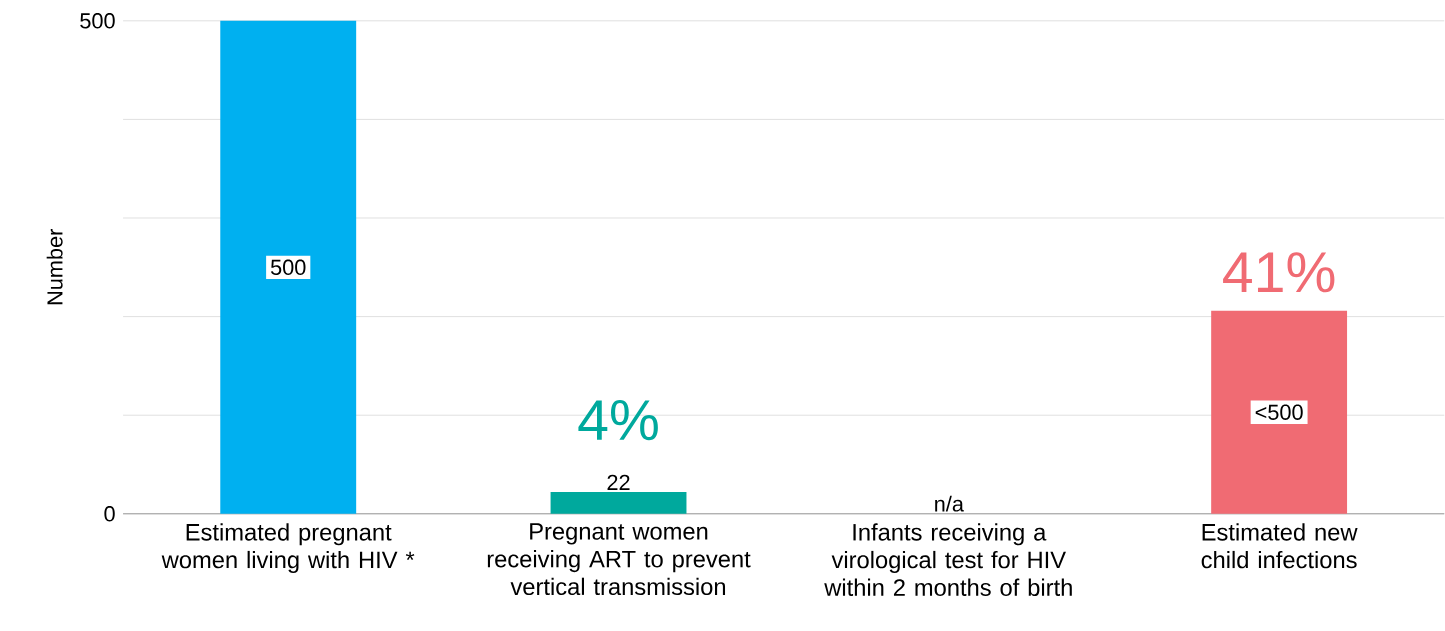  I want to click on text: n/a, so click(949, 503).